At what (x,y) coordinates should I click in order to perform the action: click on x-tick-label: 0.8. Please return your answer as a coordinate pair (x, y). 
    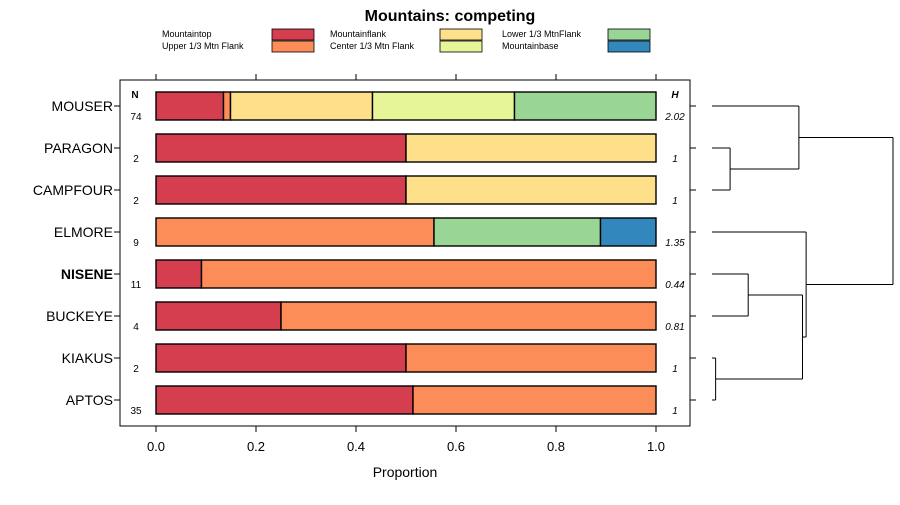
    Looking at the image, I should click on (556, 446).